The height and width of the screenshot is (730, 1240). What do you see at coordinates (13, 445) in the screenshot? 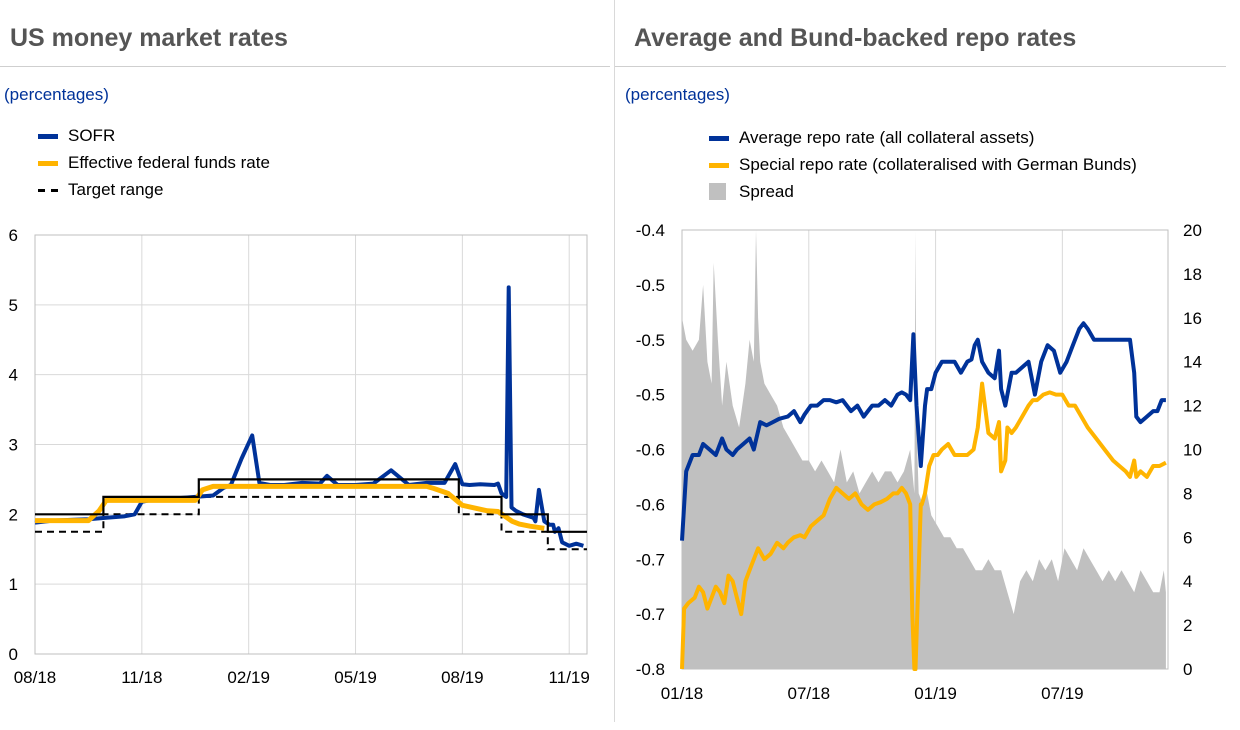
I see `y-tick-label: 3` at bounding box center [13, 445].